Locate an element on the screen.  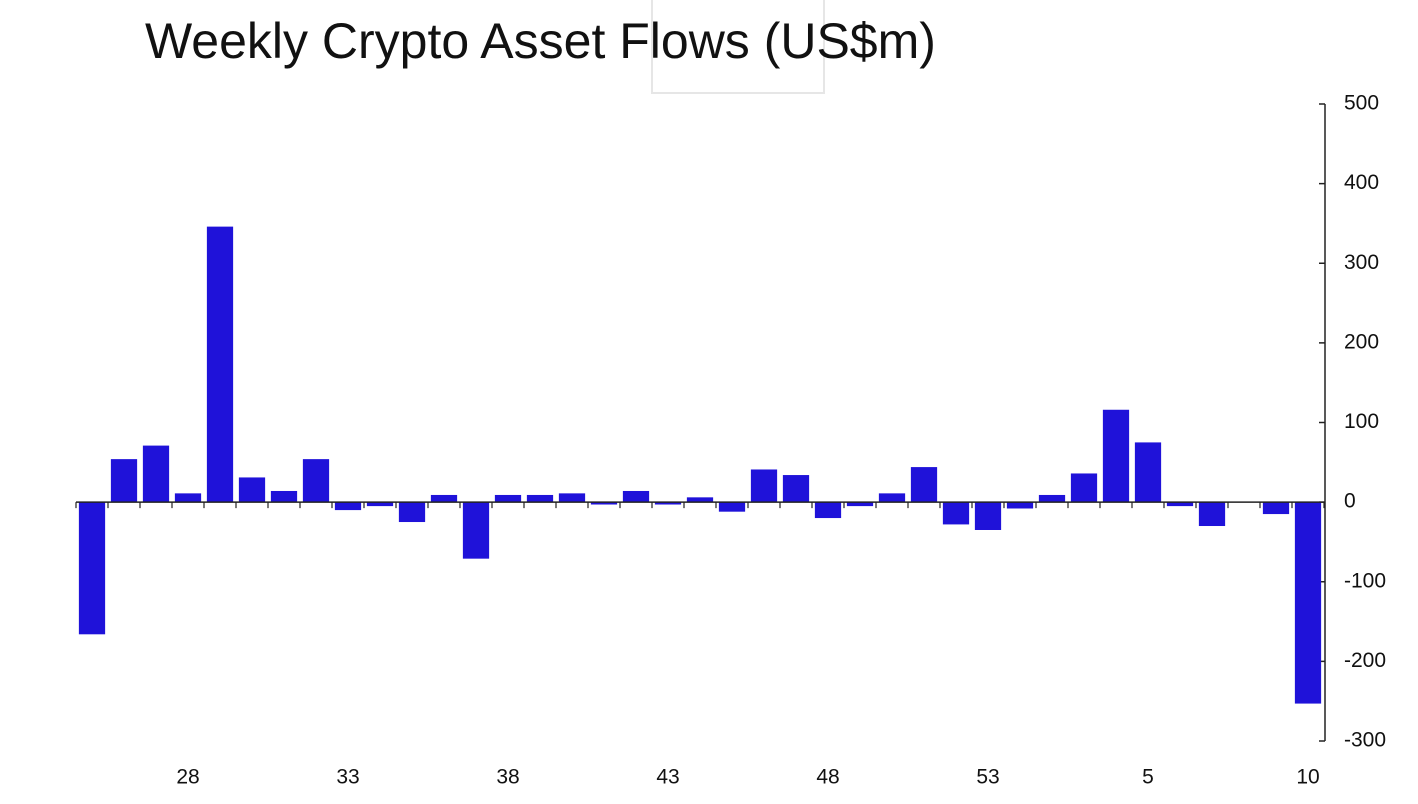
x-tick-label: 10 is located at coordinates (1307, 777).